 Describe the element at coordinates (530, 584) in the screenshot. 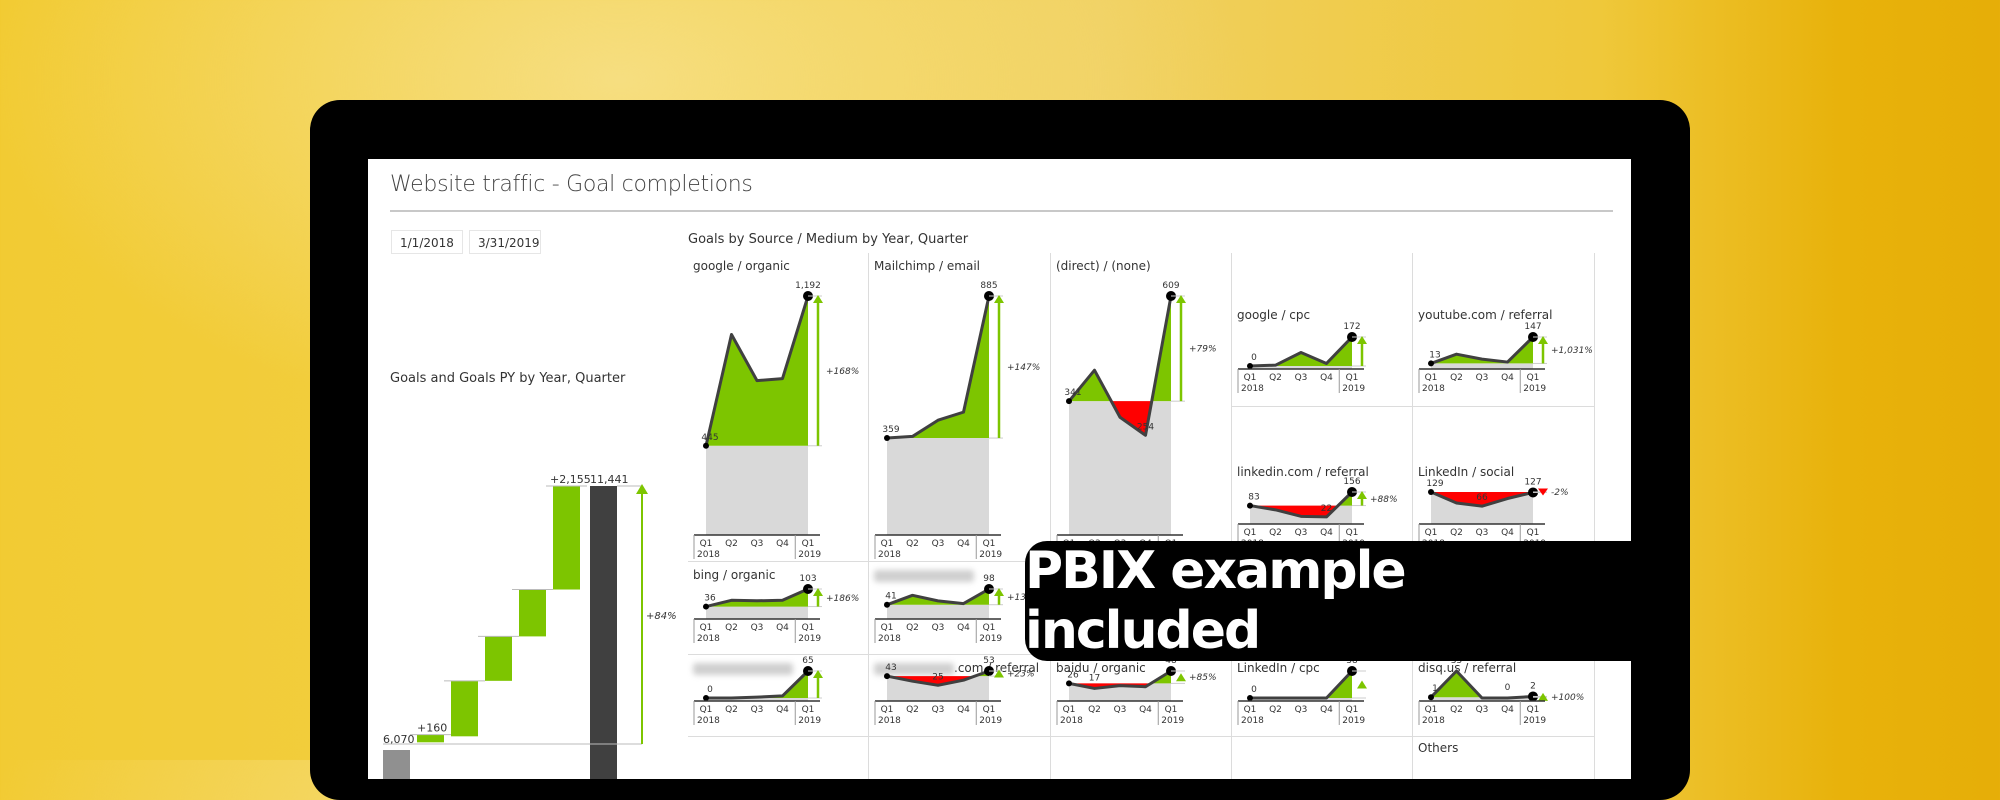

I see `waterfall-chart: 6,070+160 +2,155 11,441 +84%` at that location.